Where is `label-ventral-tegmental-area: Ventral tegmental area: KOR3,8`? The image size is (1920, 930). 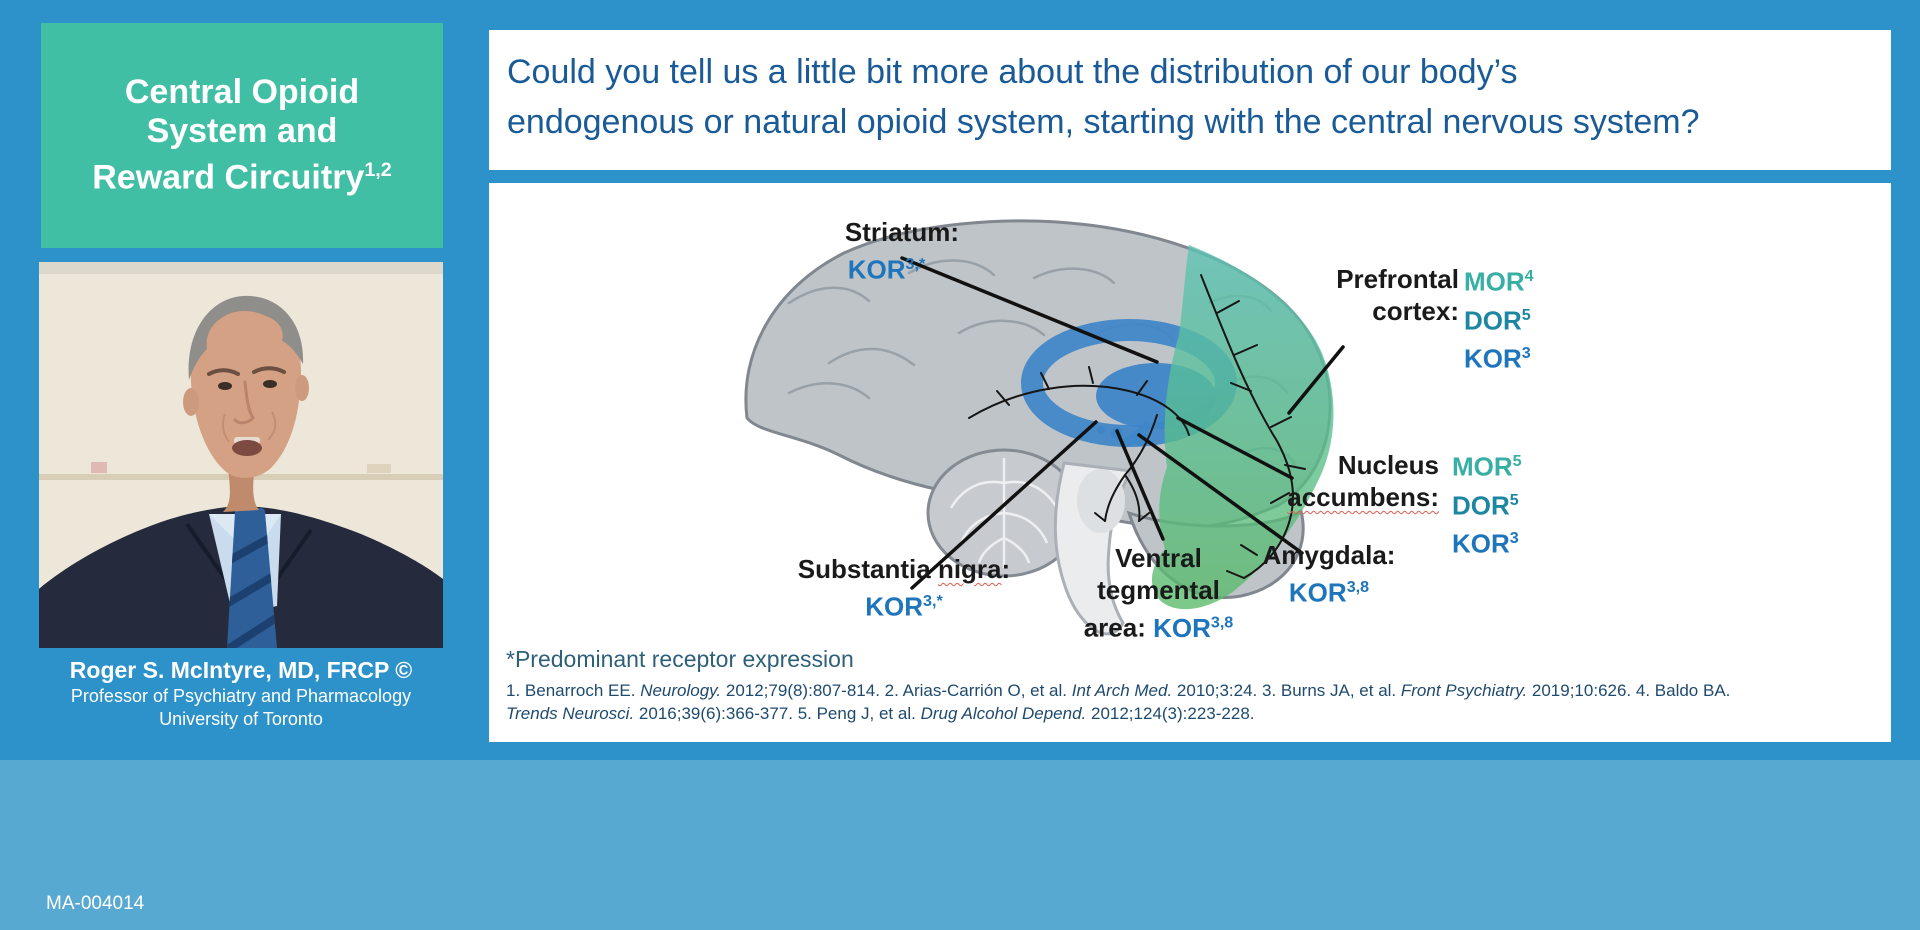 label-ventral-tegmental-area: Ventral tegmental area: KOR3,8 is located at coordinates (1158, 593).